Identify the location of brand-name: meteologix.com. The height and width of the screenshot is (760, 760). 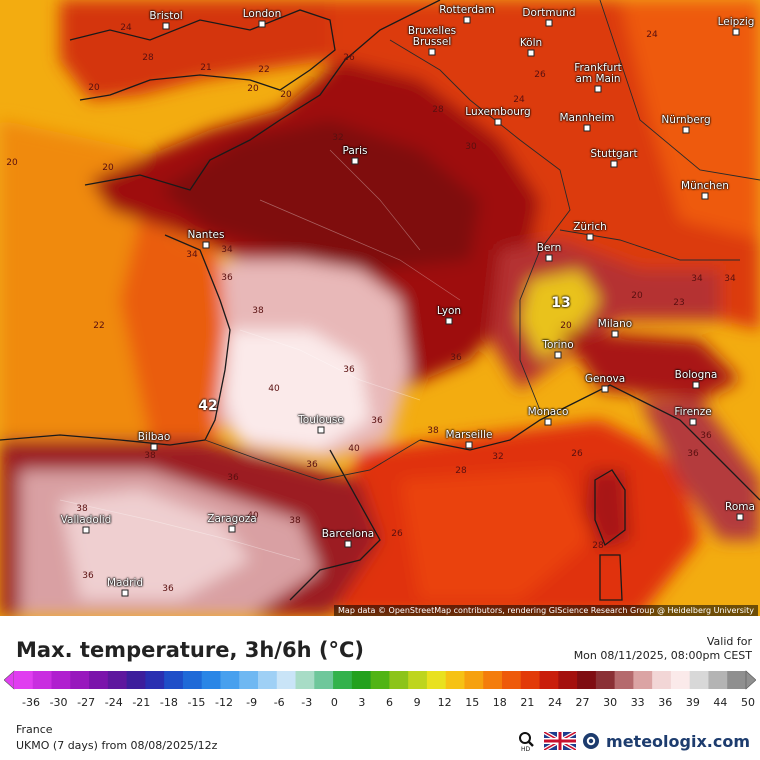
(678, 741).